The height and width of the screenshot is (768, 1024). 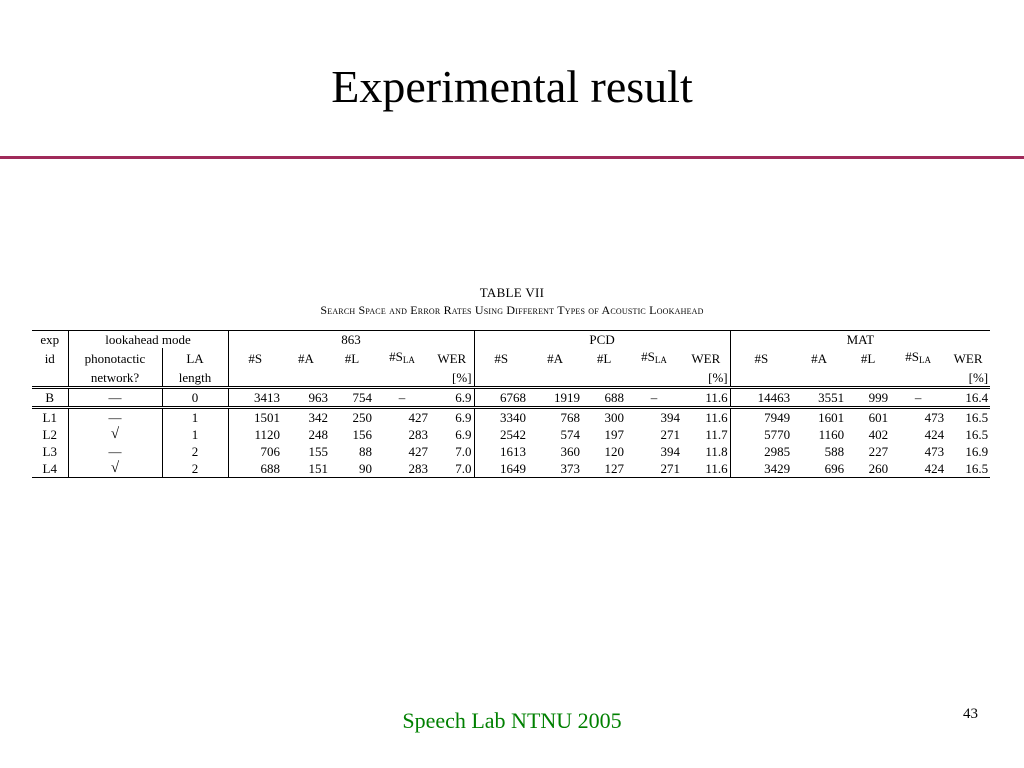 What do you see at coordinates (819, 416) in the screenshot?
I see `cell: 1601` at bounding box center [819, 416].